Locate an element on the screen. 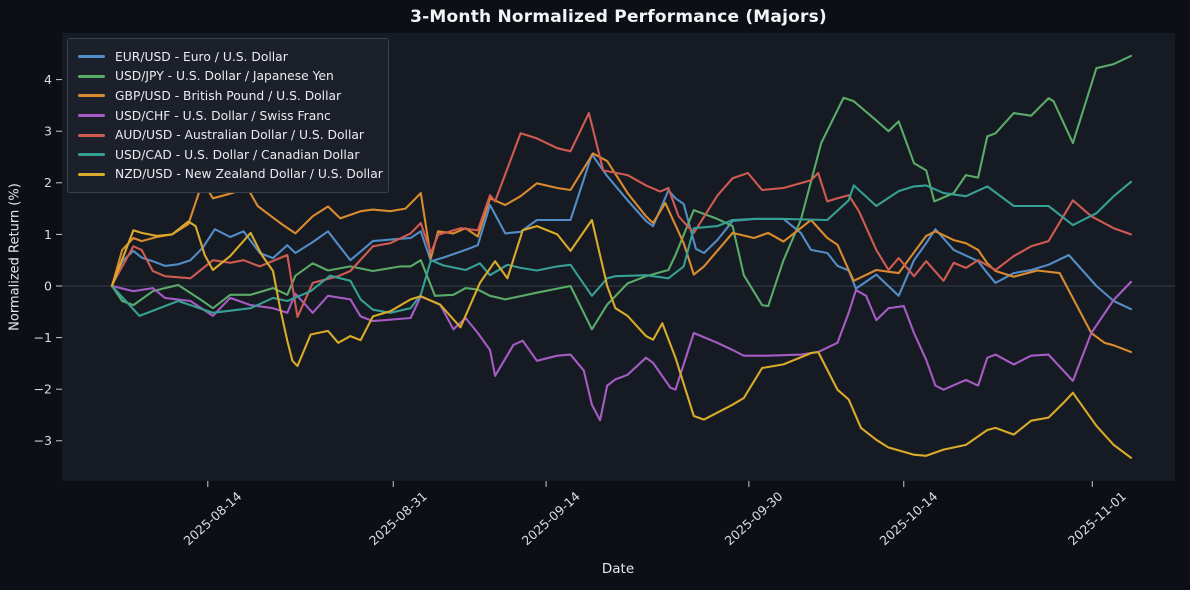 The image size is (1190, 590). y-tick-label: 3 is located at coordinates (48, 131).